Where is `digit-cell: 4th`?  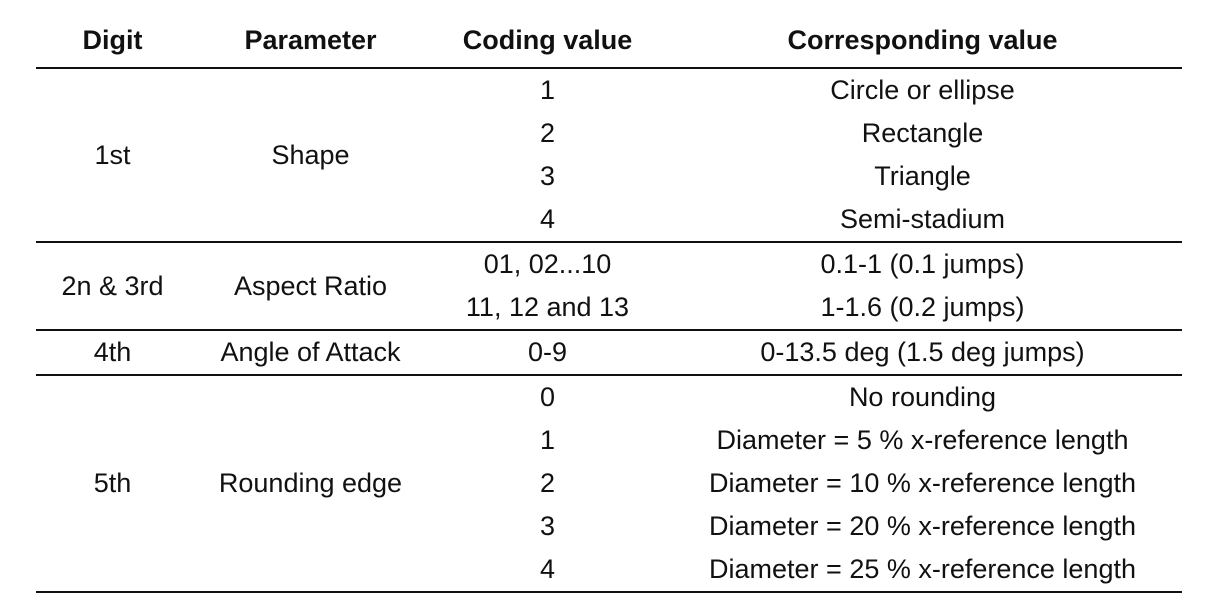
digit-cell: 4th is located at coordinates (112, 353).